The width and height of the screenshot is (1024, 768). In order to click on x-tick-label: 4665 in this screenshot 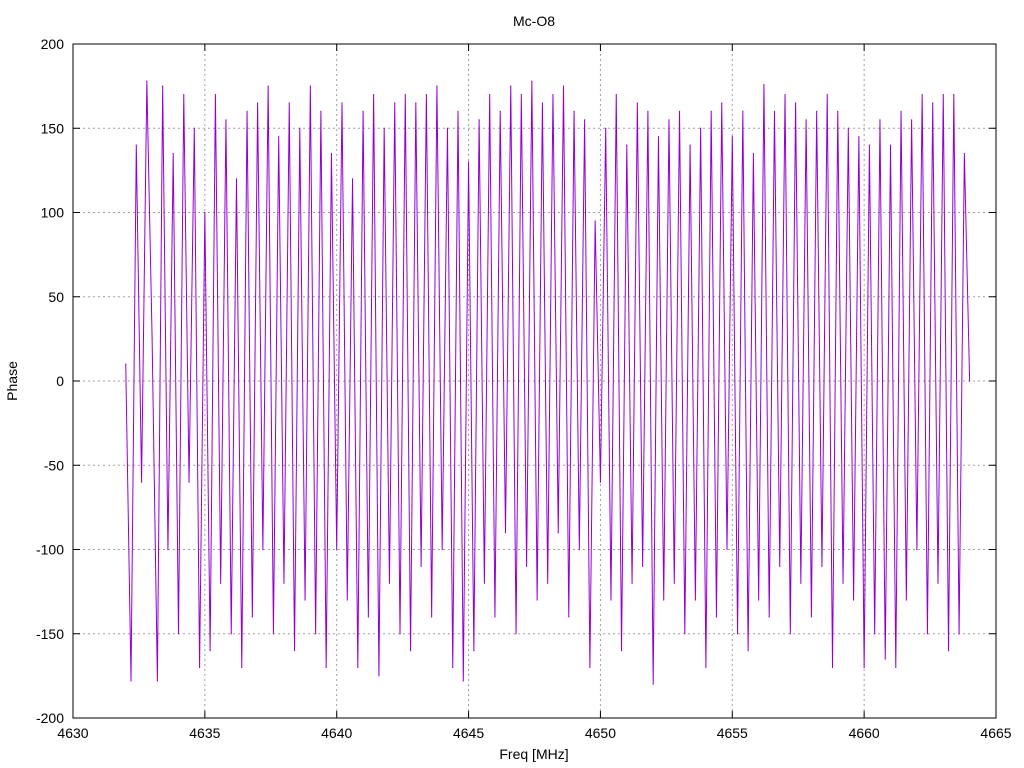, I will do `click(995, 733)`.